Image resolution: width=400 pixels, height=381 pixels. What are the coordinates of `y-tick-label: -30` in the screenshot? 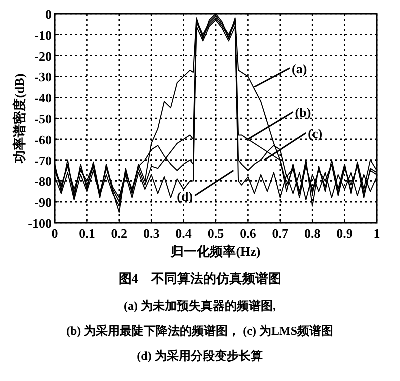 It's located at (43, 77).